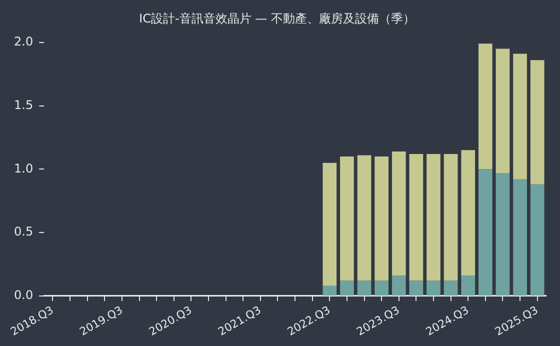  I want to click on chart-title: IC設計-音訊音效晶片 — 不動產、廠房及設備（季）, so click(277, 18).